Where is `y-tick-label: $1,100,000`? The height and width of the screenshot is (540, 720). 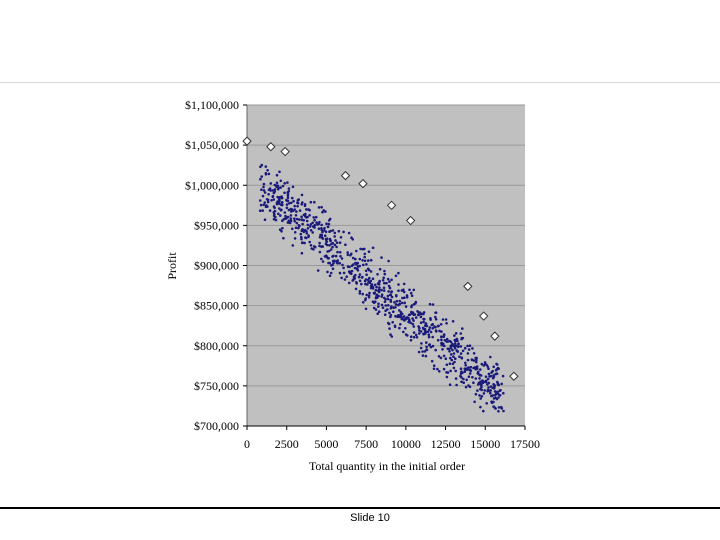
y-tick-label: $1,100,000 is located at coordinates (212, 105).